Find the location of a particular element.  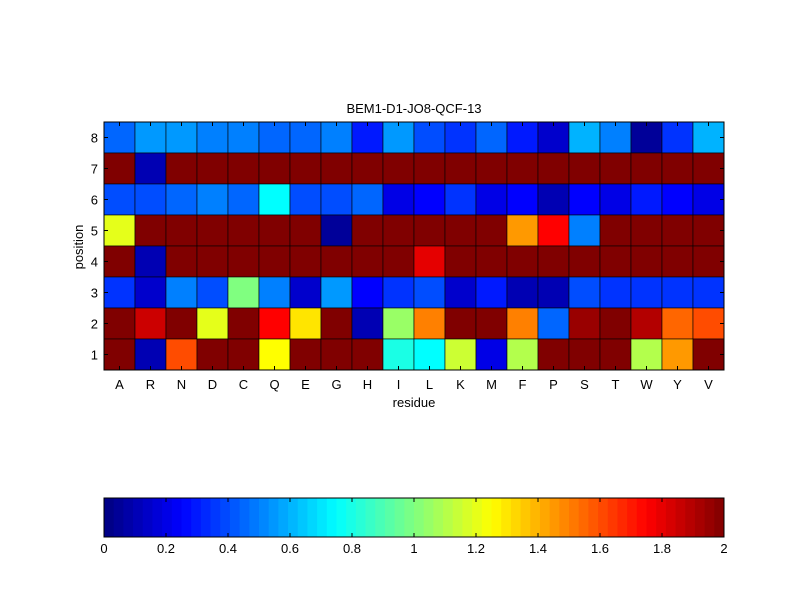

x-tick-label: R is located at coordinates (150, 384).